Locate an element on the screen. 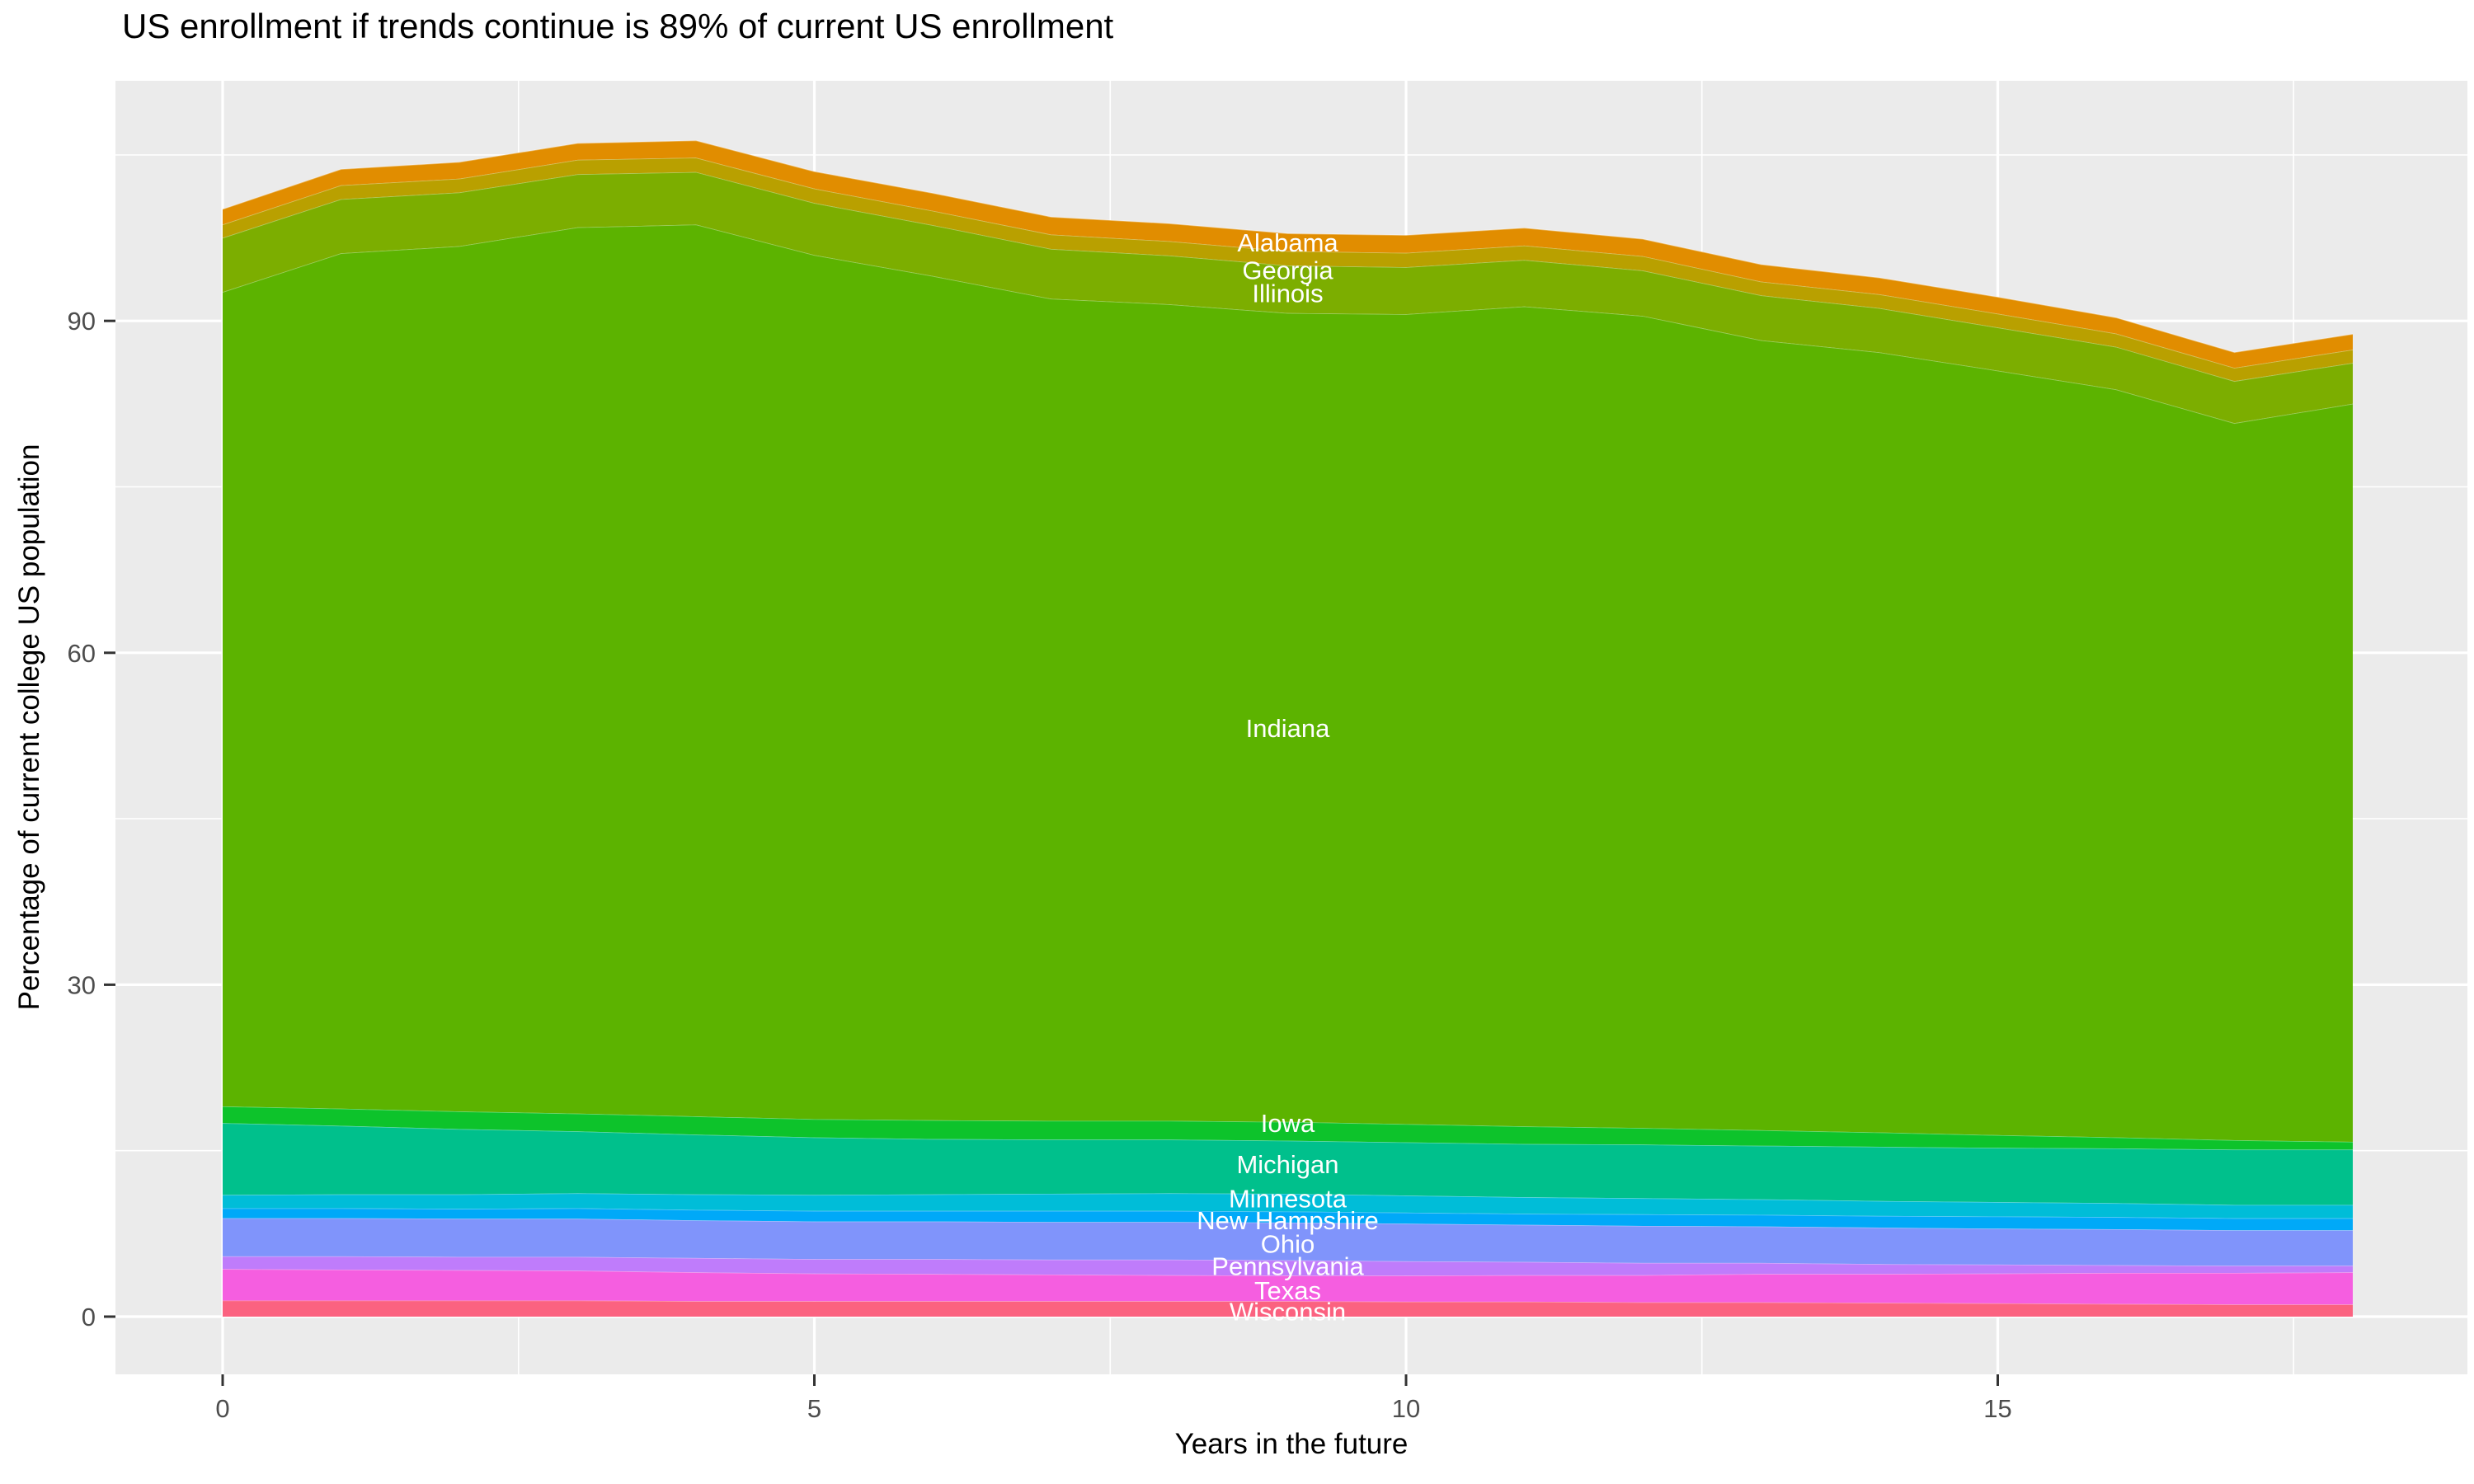 This screenshot has height=1484, width=2474. y-tick-label: 60 is located at coordinates (82, 653).